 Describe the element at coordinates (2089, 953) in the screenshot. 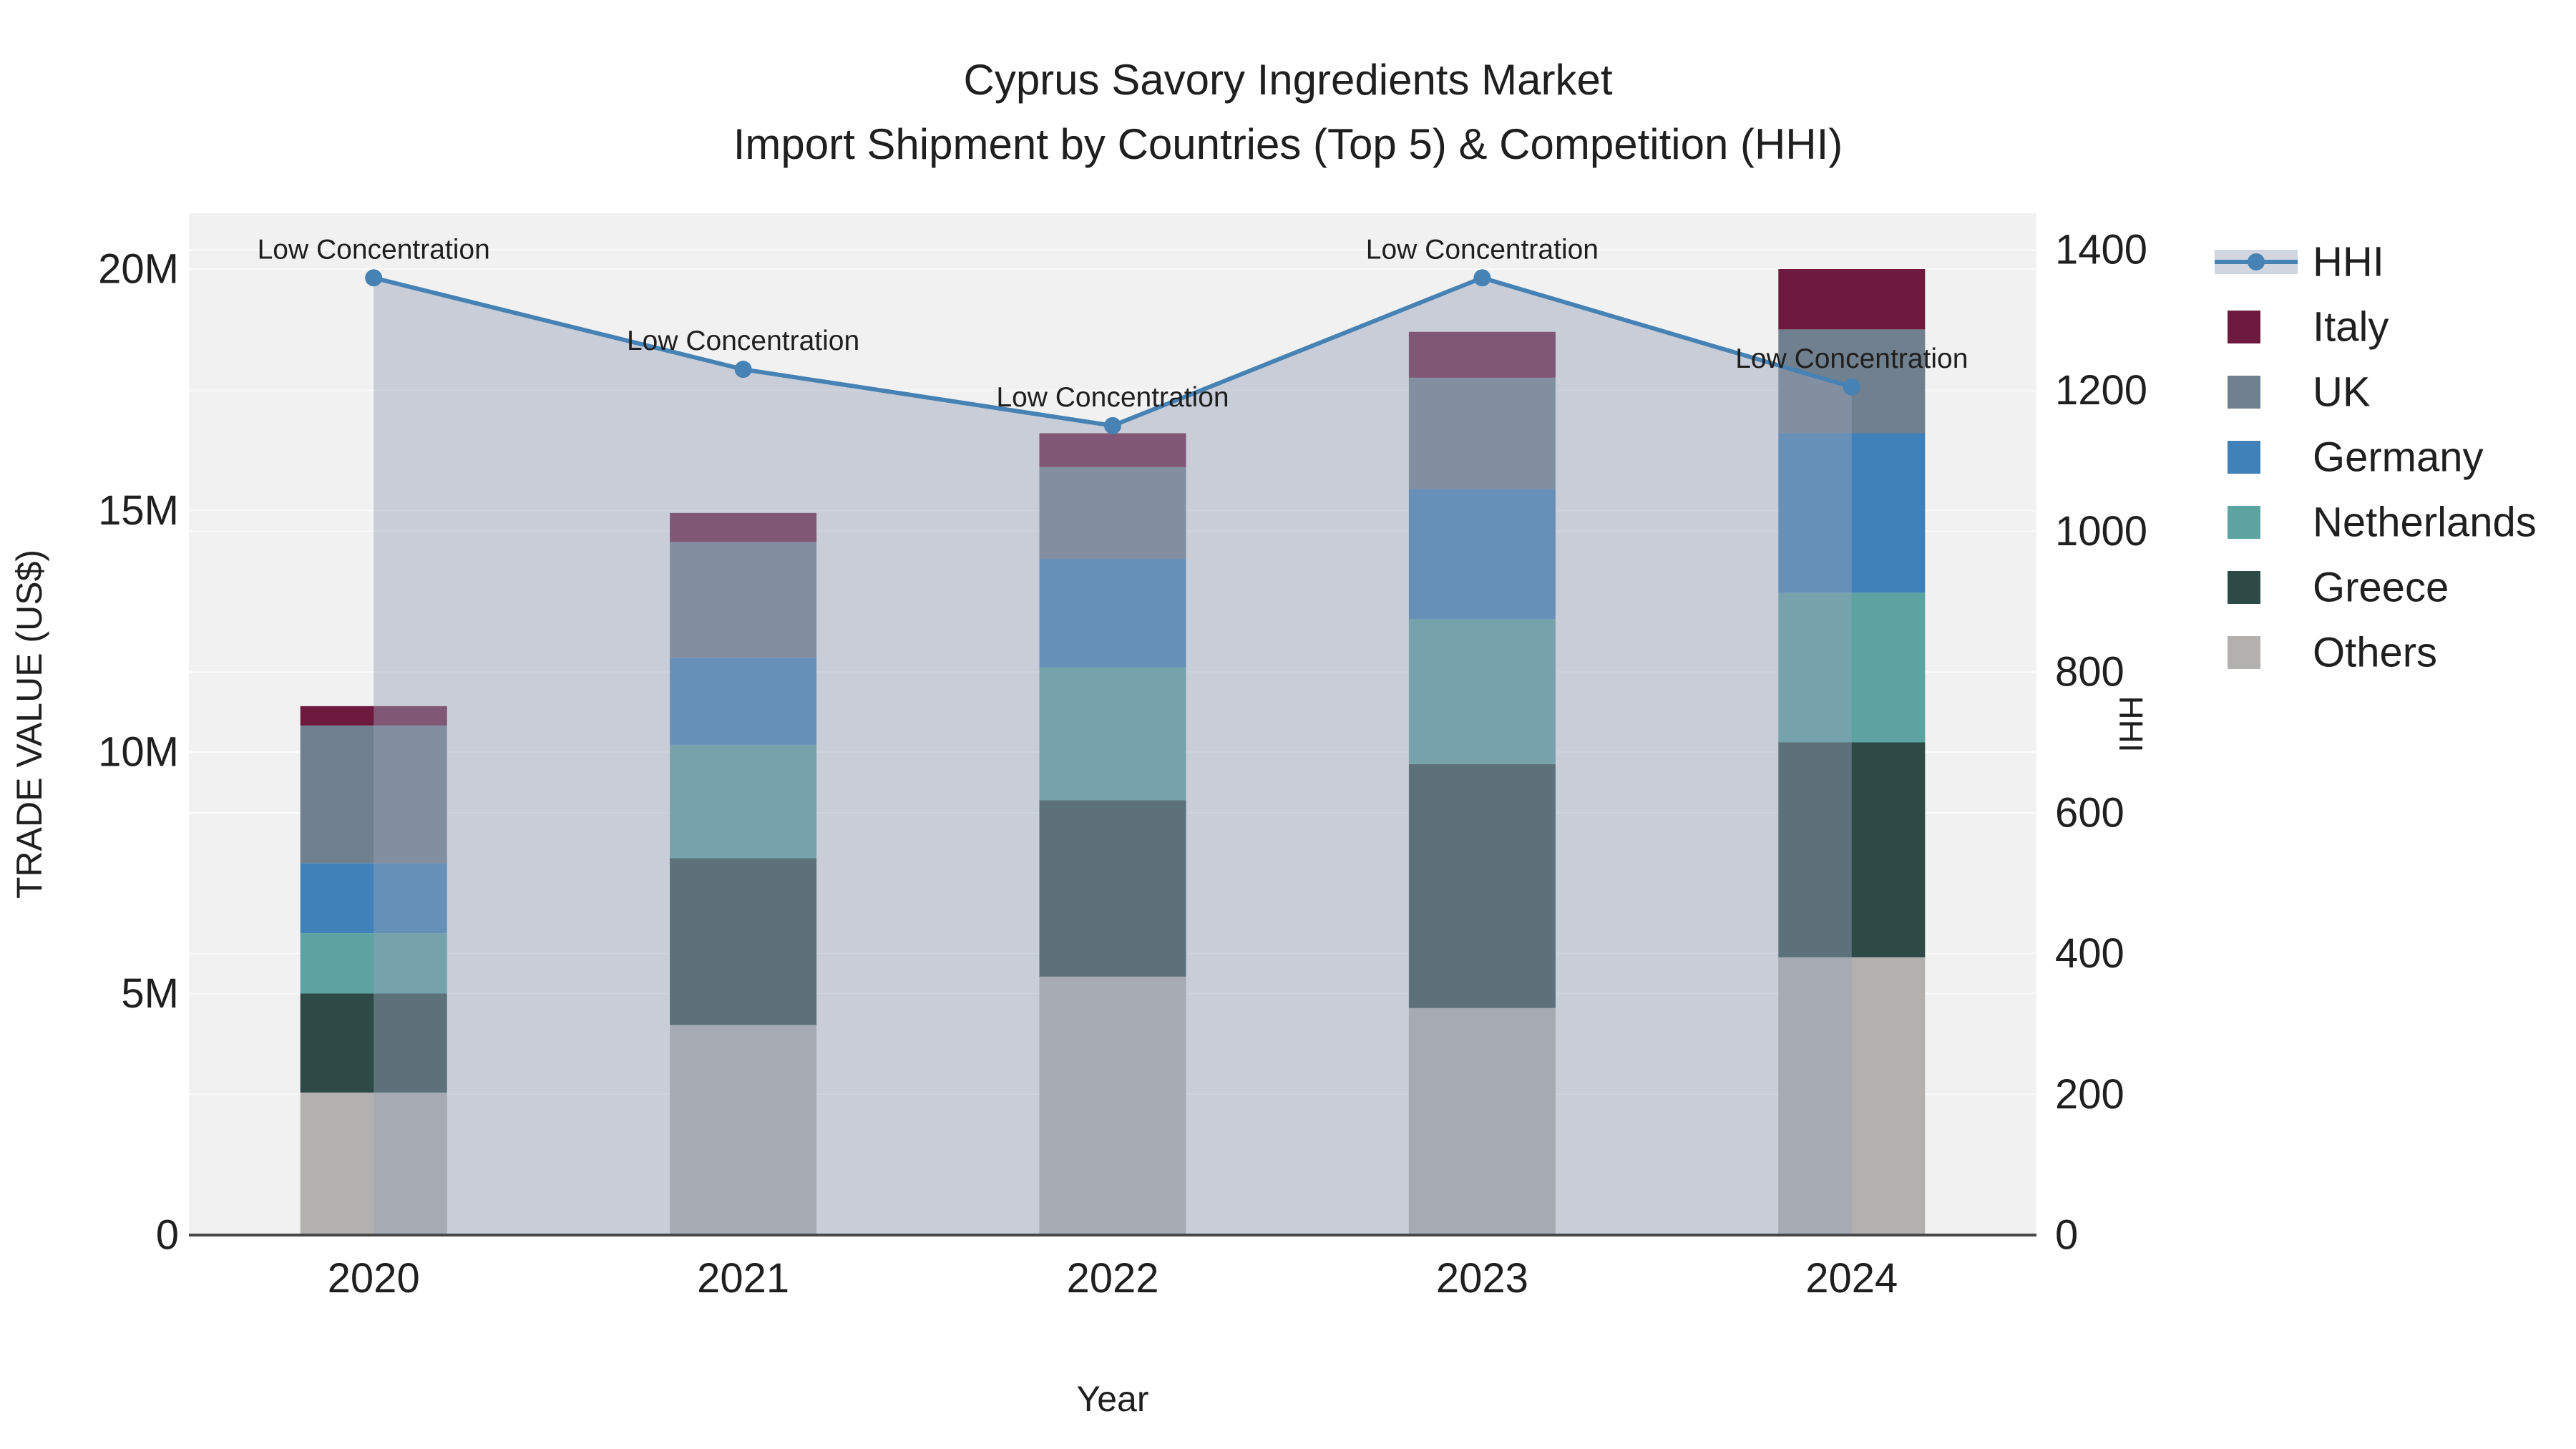

I see `y-right-tick-label: 400` at that location.